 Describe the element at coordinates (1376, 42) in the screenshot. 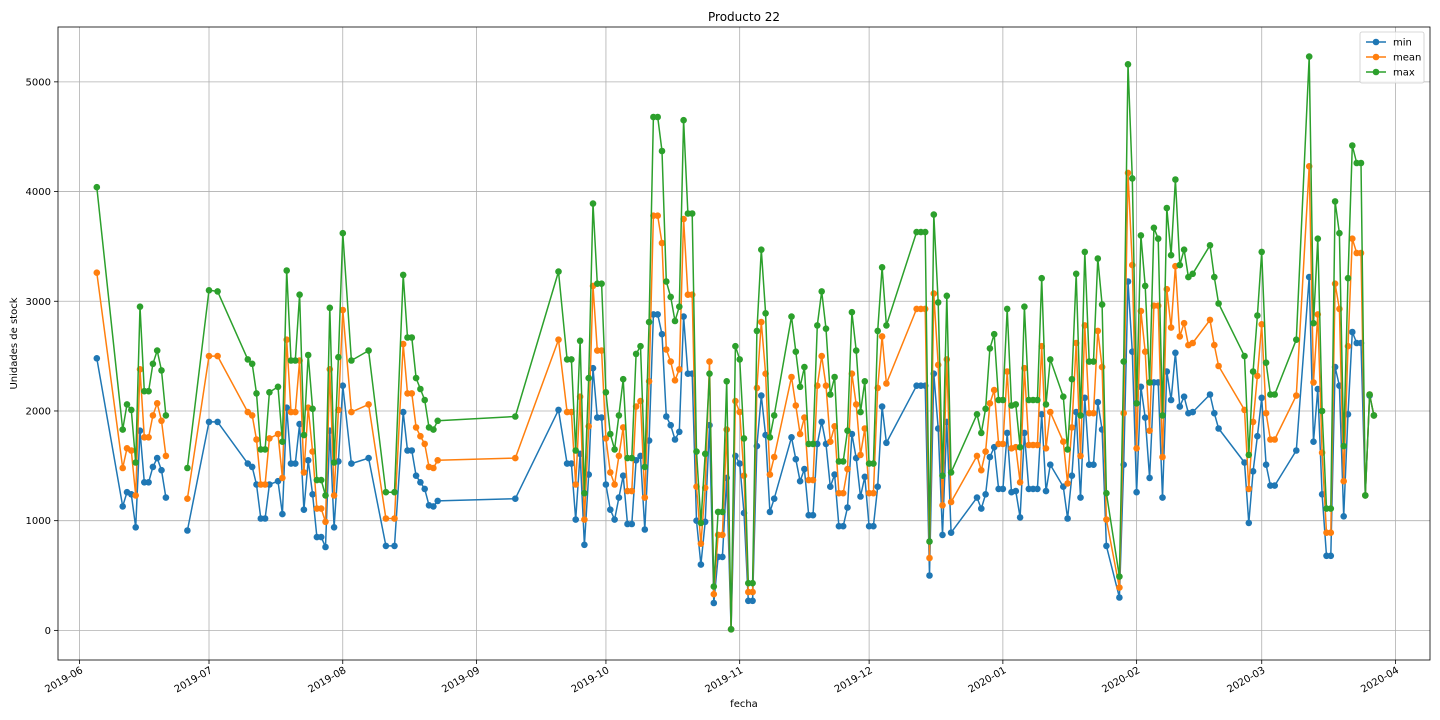

I see `legend-swatch-marker` at that location.